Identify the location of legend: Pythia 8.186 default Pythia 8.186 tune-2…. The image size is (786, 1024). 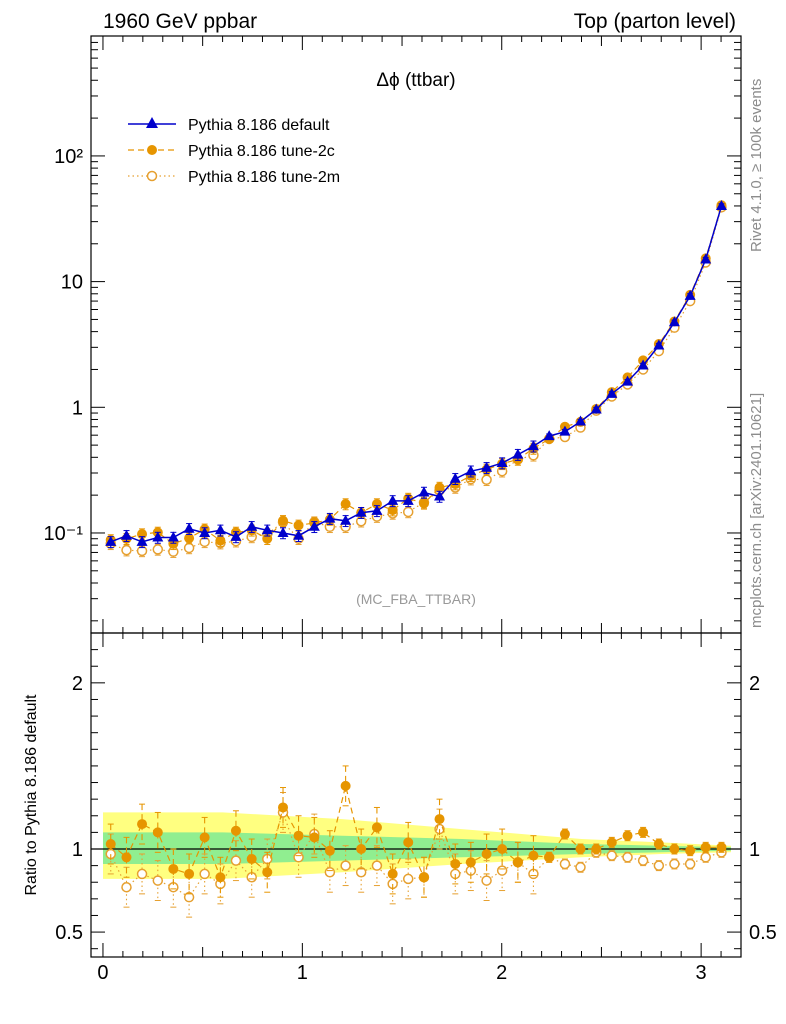
(234, 151).